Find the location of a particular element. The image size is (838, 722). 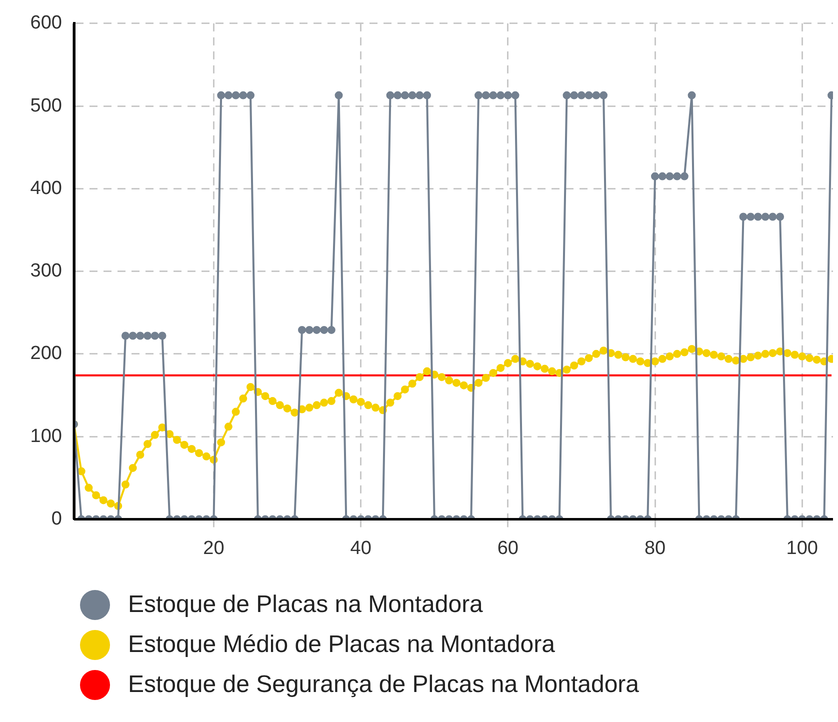

y-tick-label: 0 is located at coordinates (56, 519).